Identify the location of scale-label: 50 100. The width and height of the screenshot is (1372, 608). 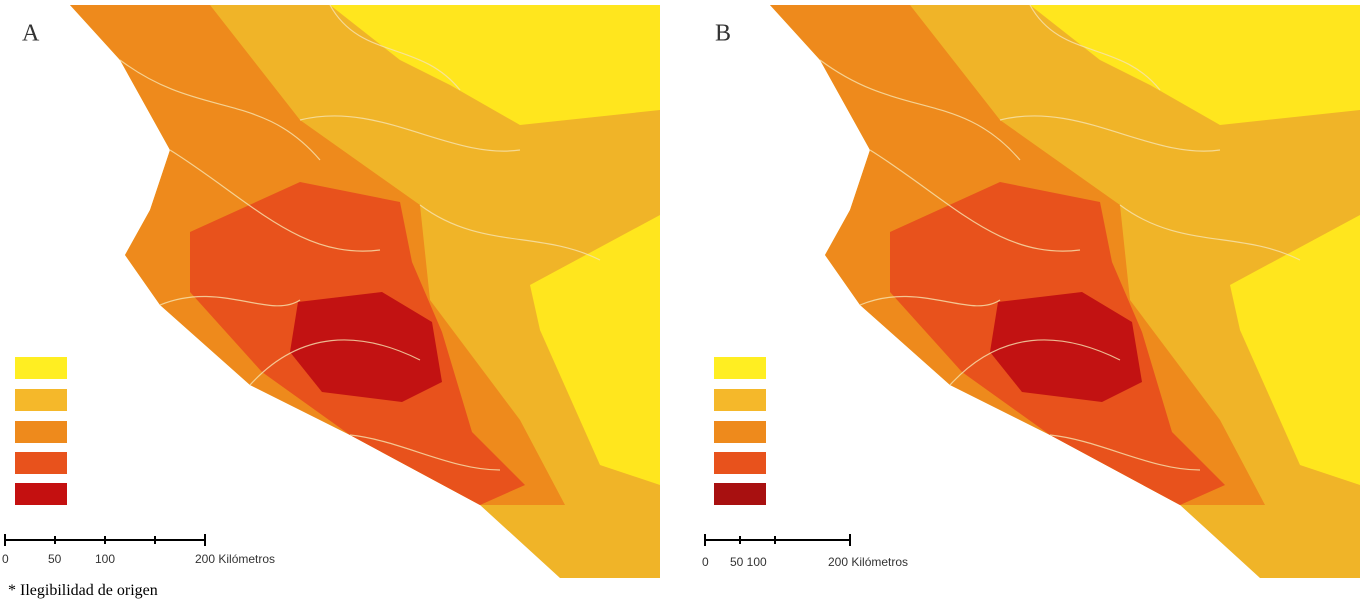
(748, 562).